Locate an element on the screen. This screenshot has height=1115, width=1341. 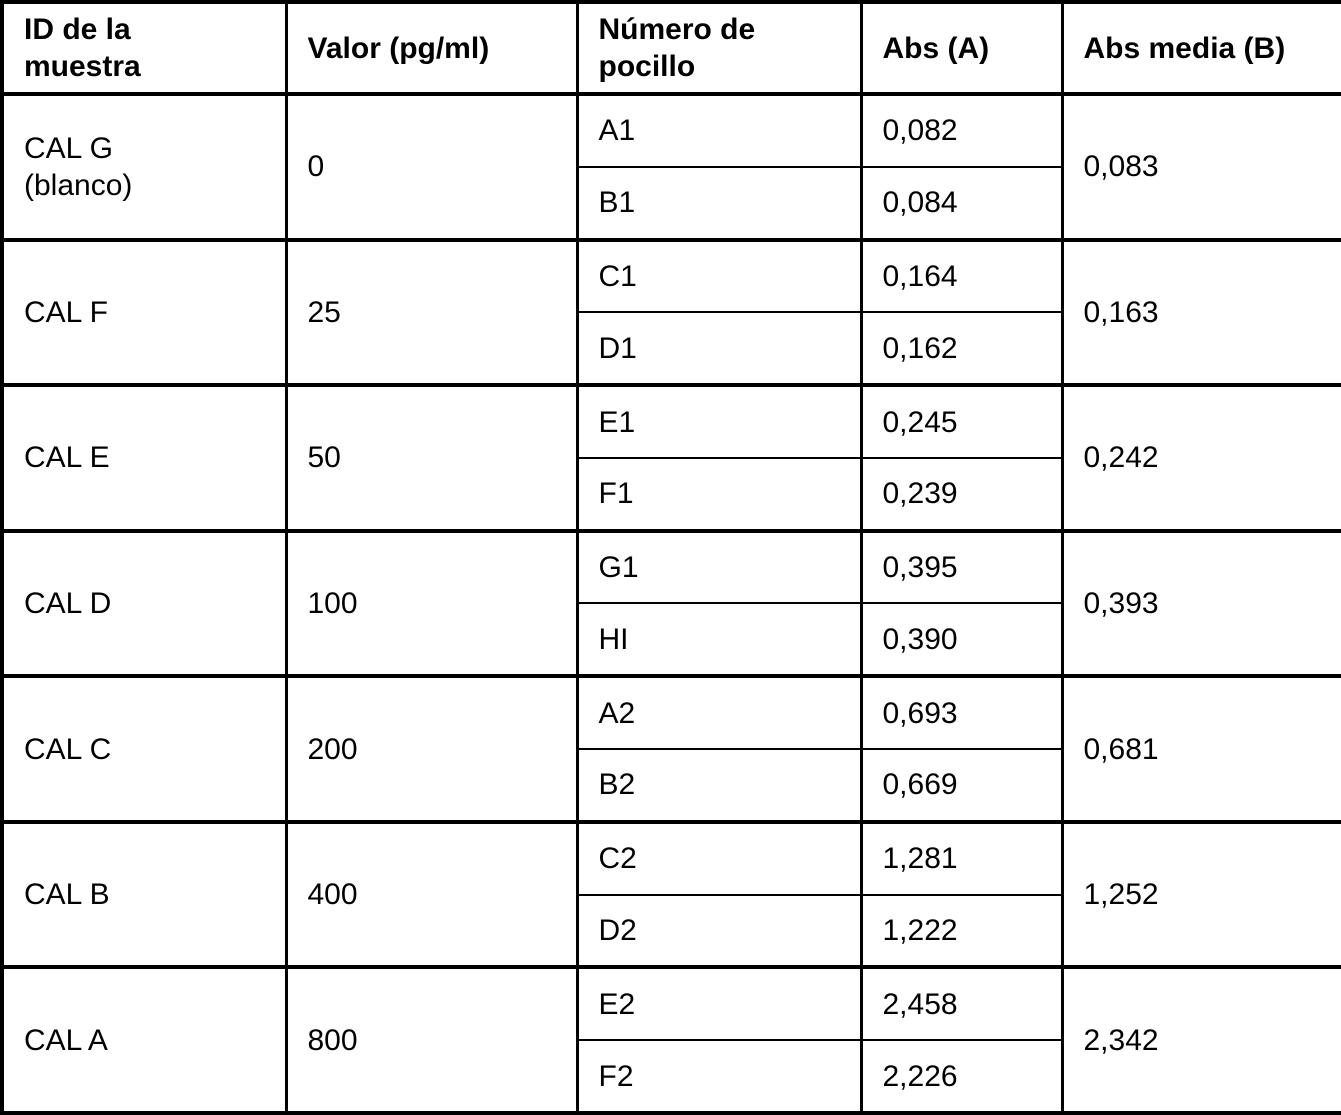
well-cell: D1 is located at coordinates (719, 349).